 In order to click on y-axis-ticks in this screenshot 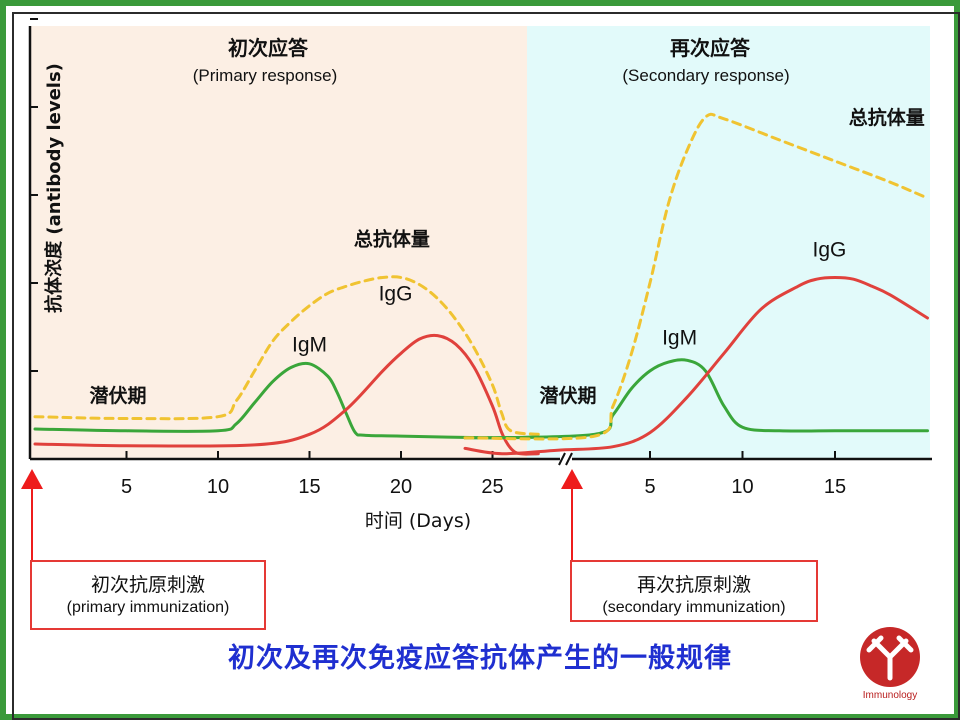, I will do `click(34, 195)`.